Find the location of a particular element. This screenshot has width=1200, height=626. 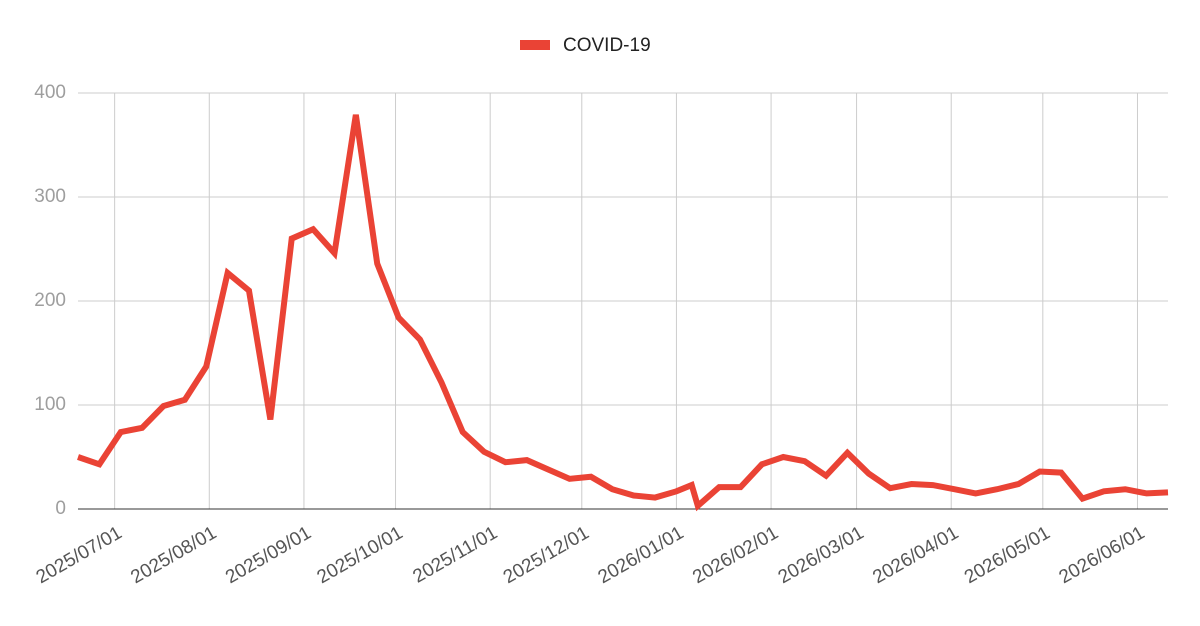

x-tick-label: 2026/02/01 is located at coordinates (735, 555).